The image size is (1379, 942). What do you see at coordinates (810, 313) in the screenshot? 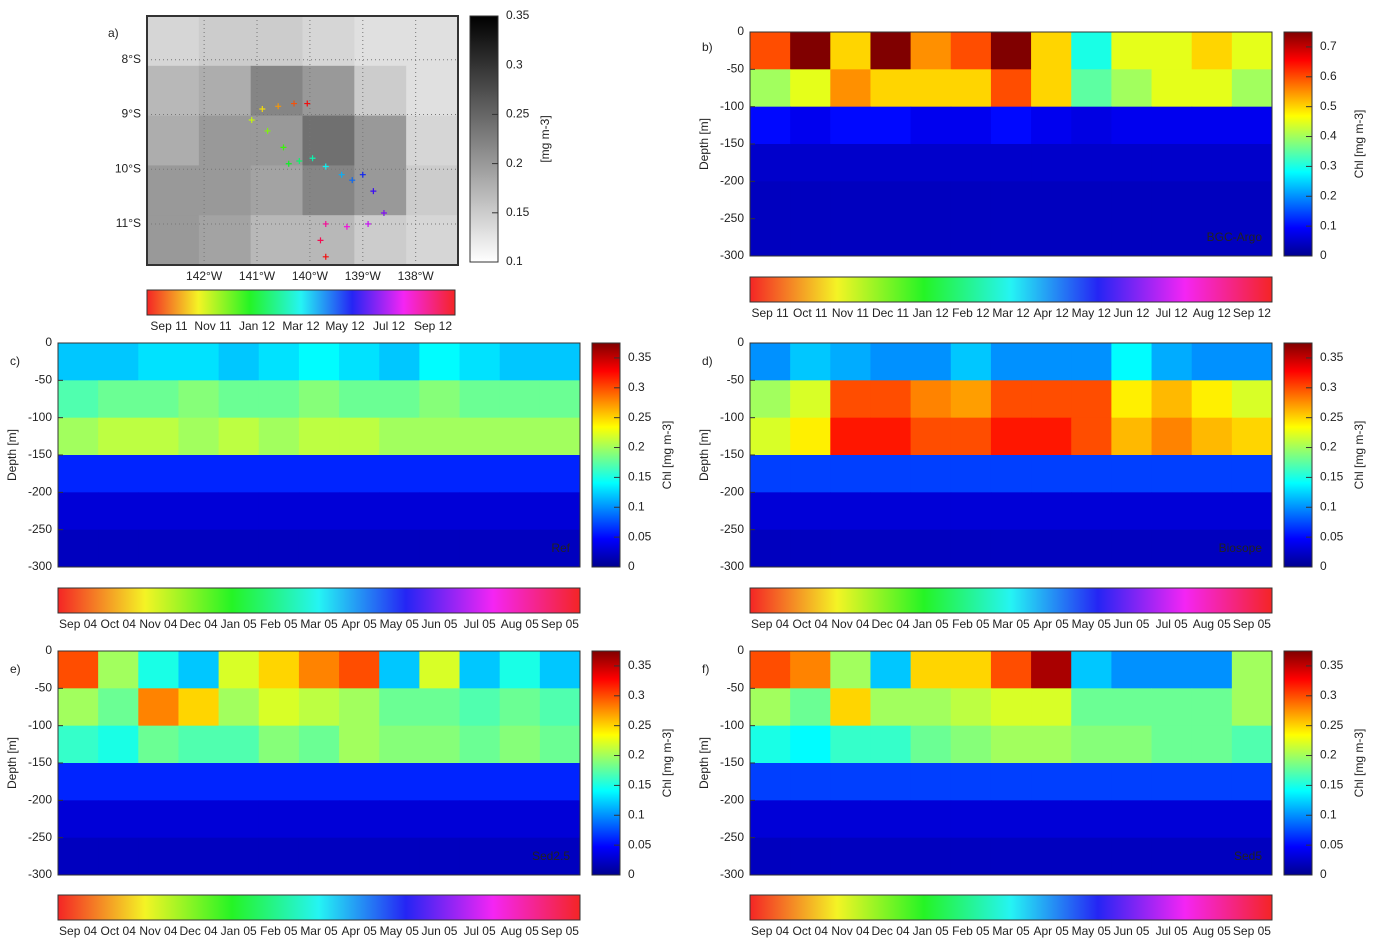
I see `time-label: Oct 11` at bounding box center [810, 313].